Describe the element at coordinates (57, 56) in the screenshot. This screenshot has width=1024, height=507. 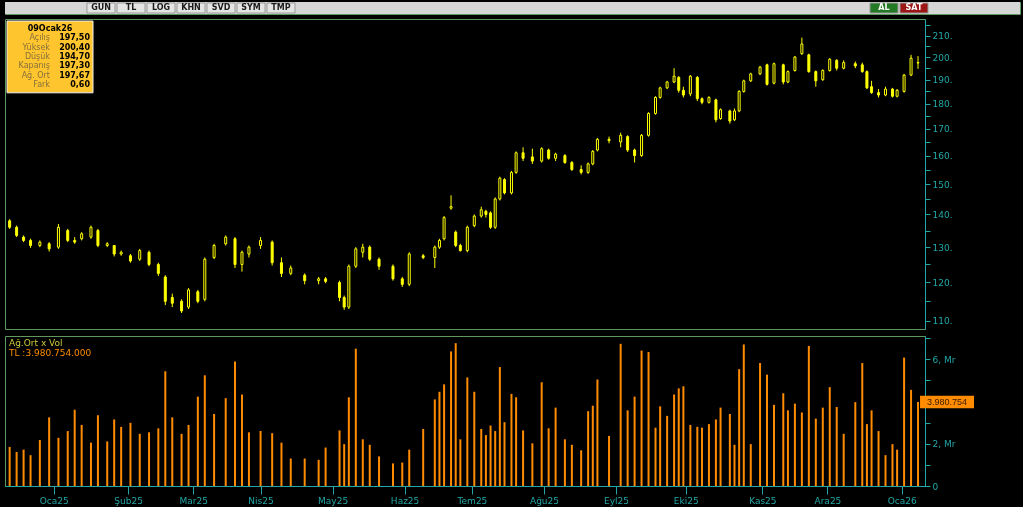
I see `annotation: Düşük 194,70` at that location.